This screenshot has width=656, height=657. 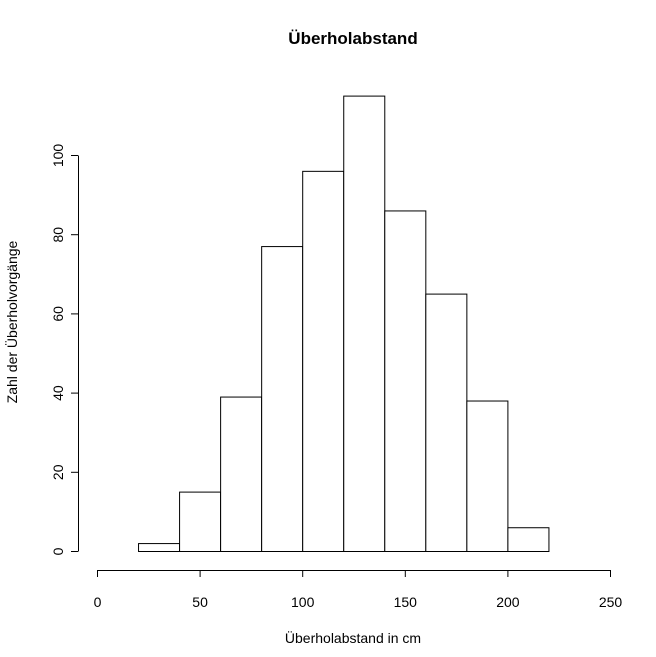 I want to click on y-tick-label: 60, so click(x=58, y=314).